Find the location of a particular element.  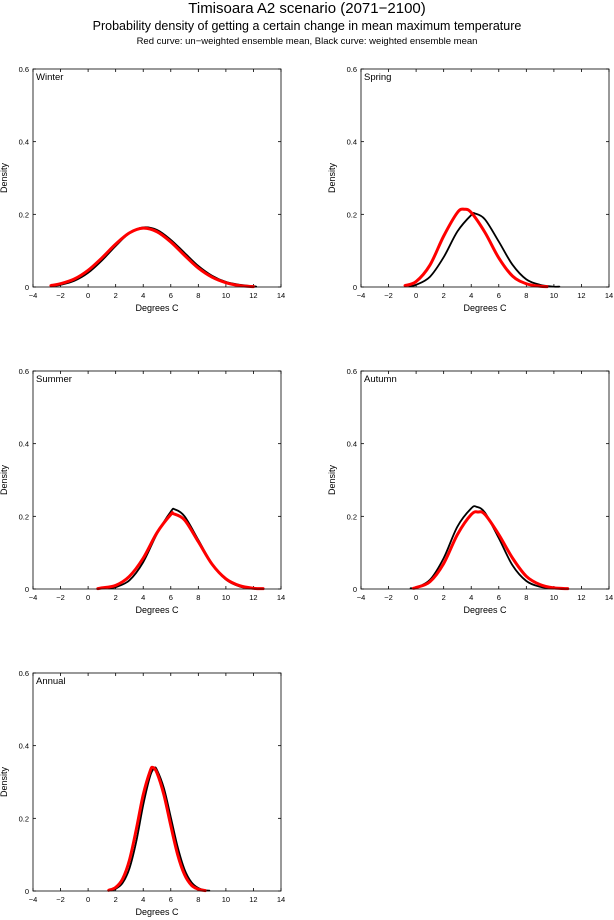

spring-label: Spring is located at coordinates (377, 77).